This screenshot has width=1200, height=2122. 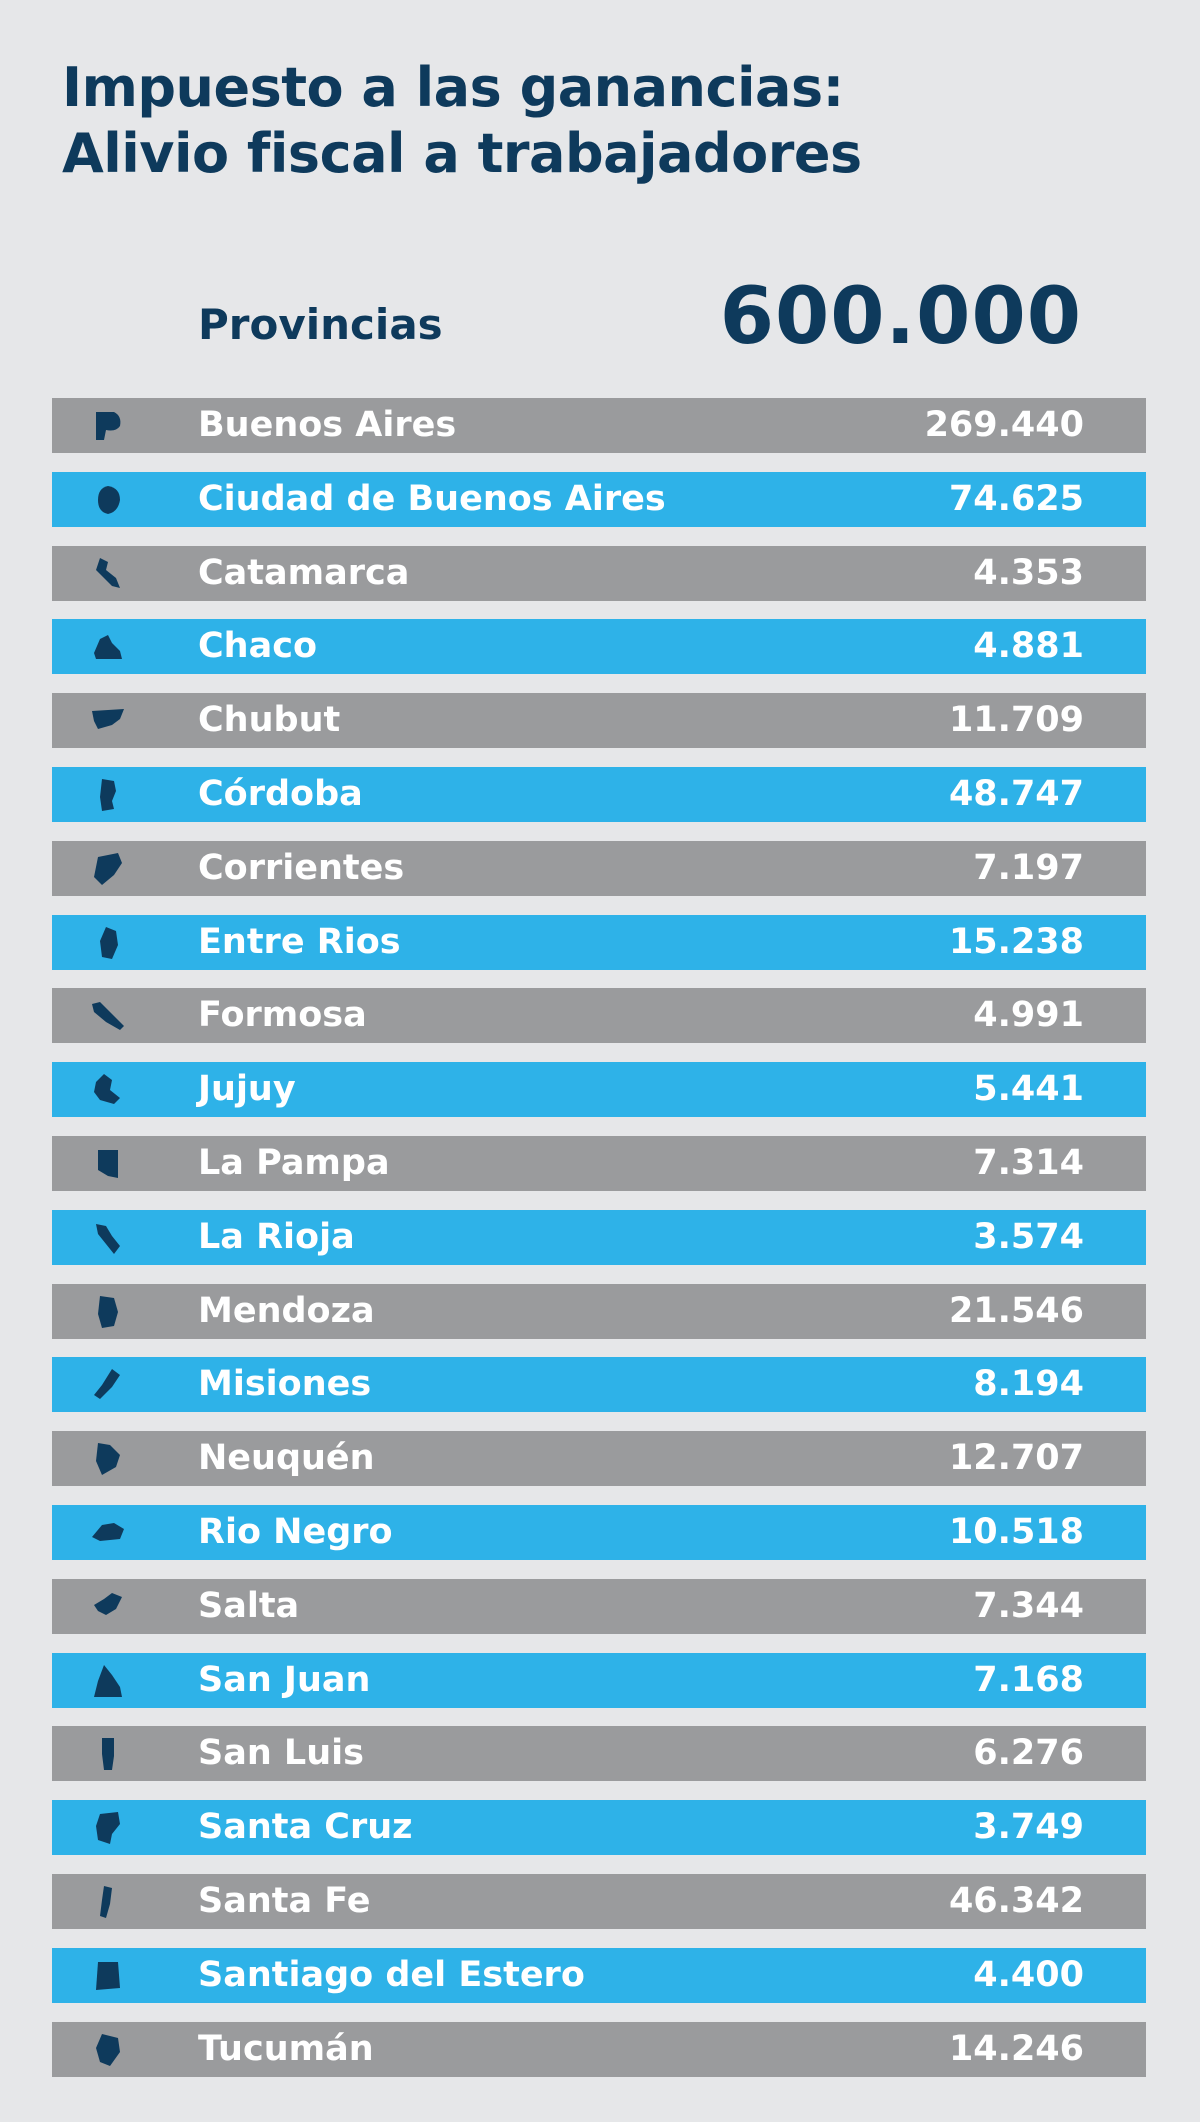 I want to click on province-value: 8.194, so click(x=1028, y=1384).